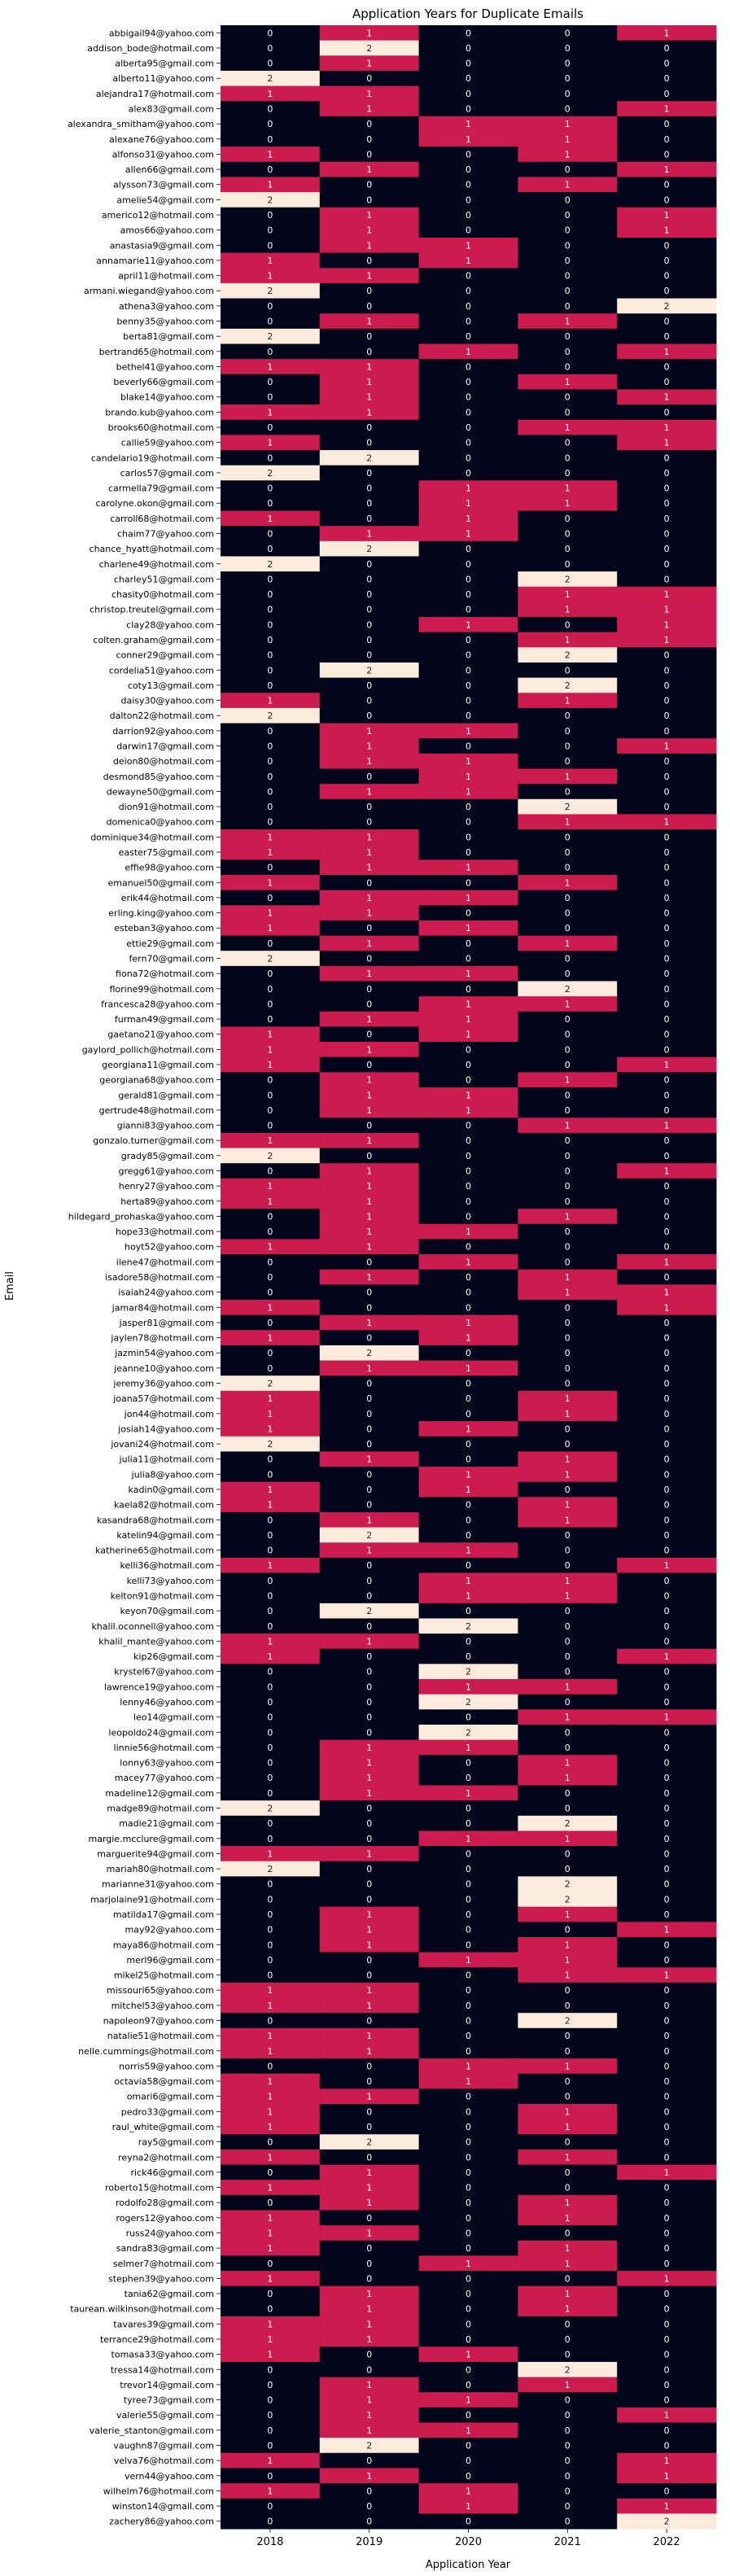  Describe the element at coordinates (169, 2294) in the screenshot. I see `y-tick-label: tania62@gmail.com` at that location.